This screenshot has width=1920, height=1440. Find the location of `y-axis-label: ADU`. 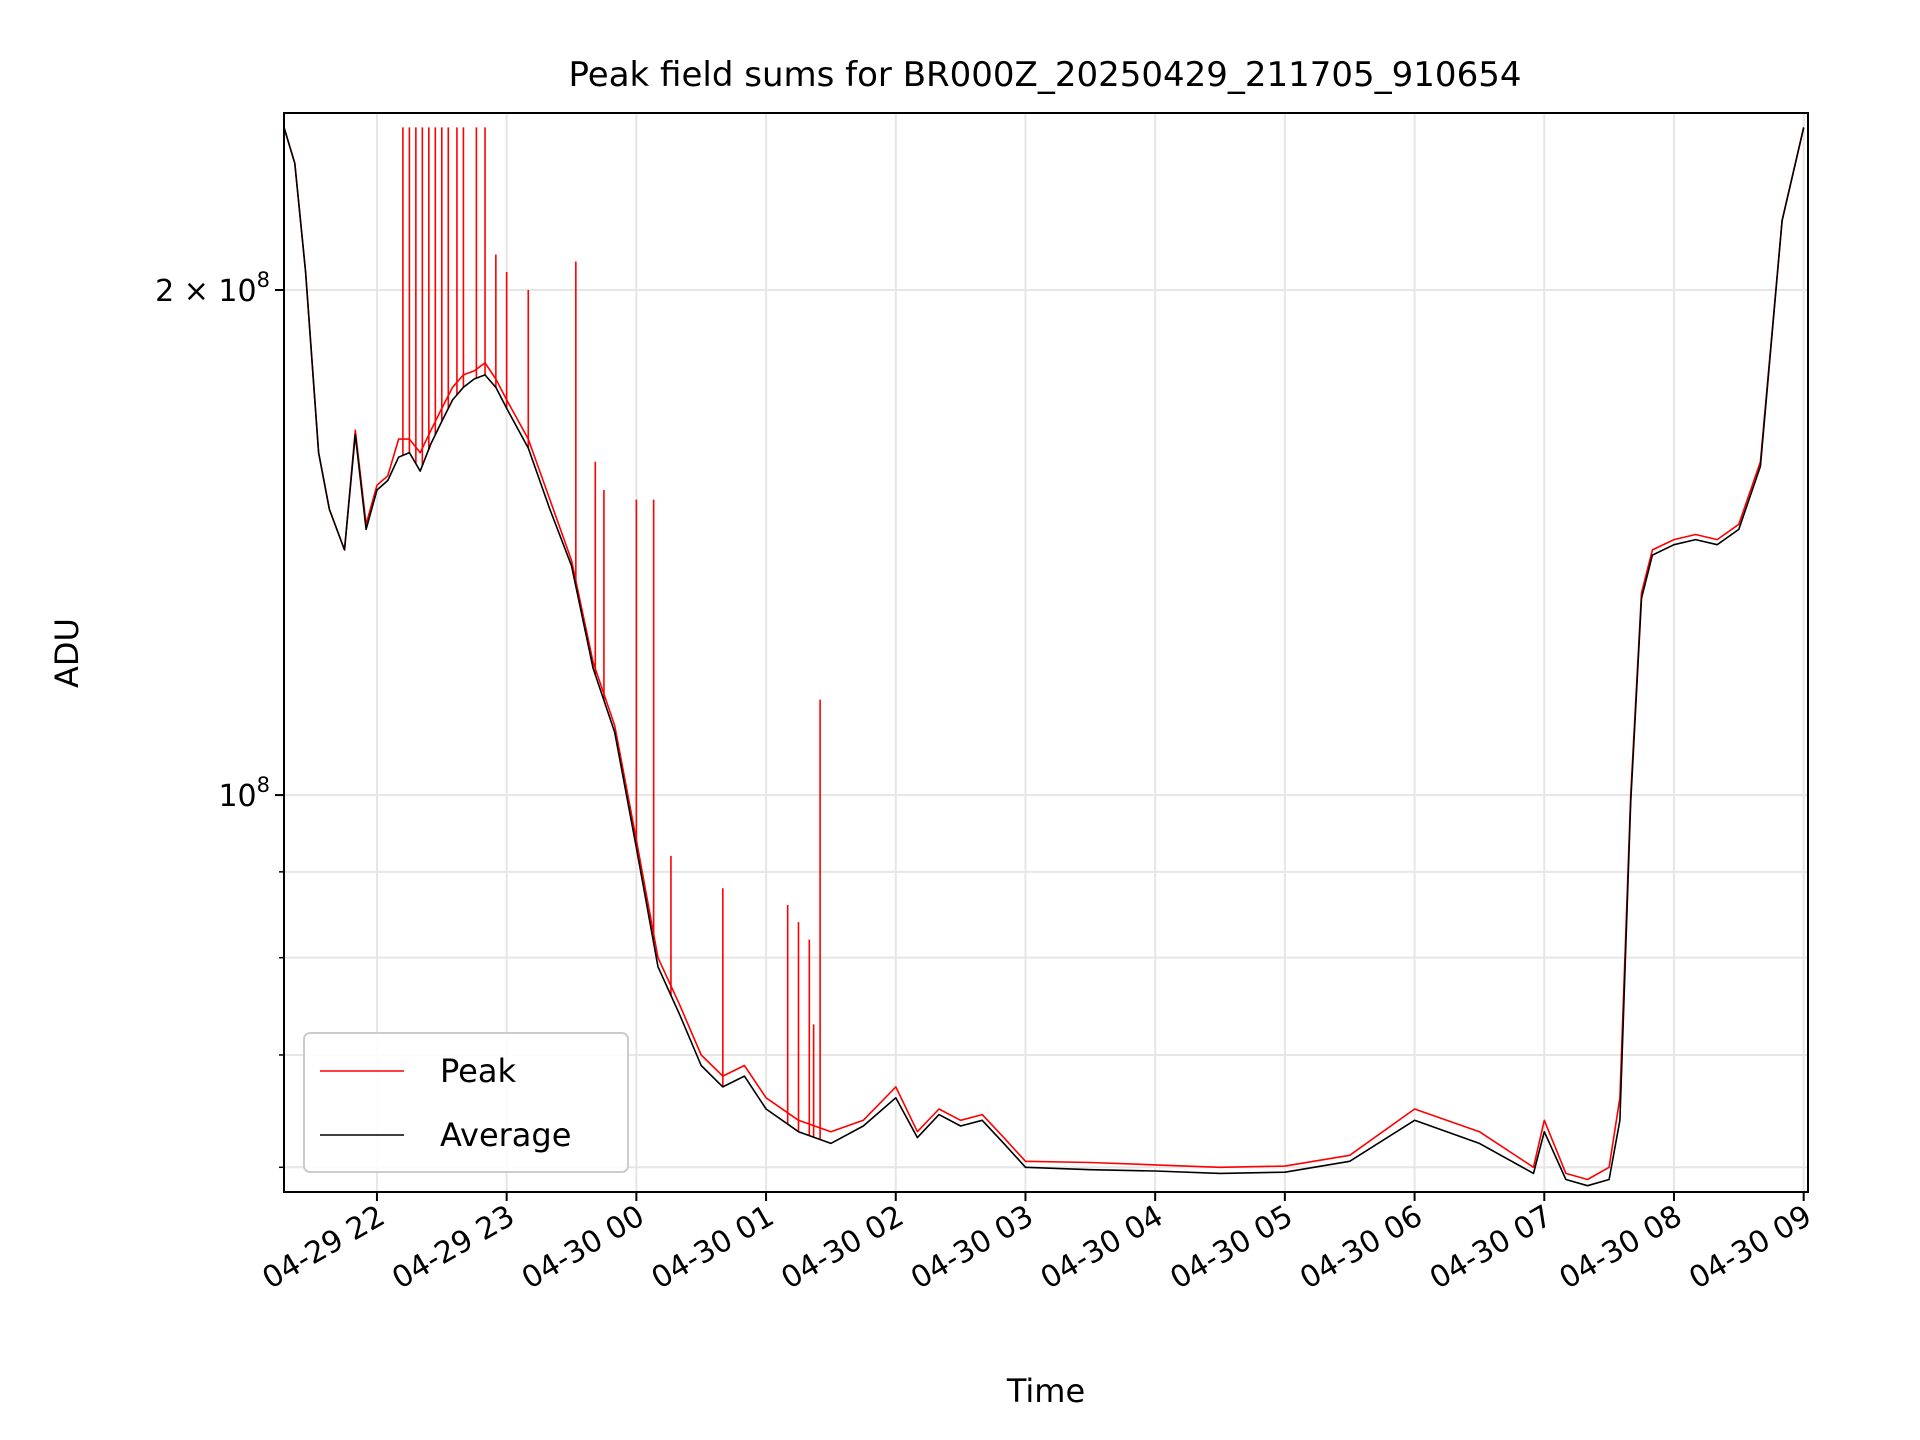

y-axis-label: ADU is located at coordinates (67, 653).